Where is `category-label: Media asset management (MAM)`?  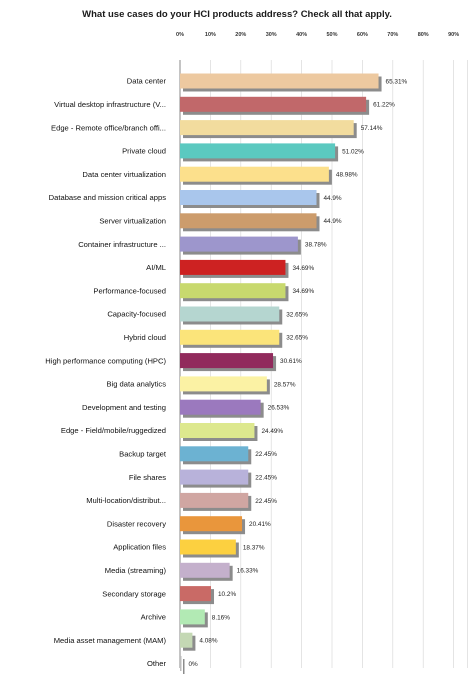 category-label: Media asset management (MAM) is located at coordinates (110, 640).